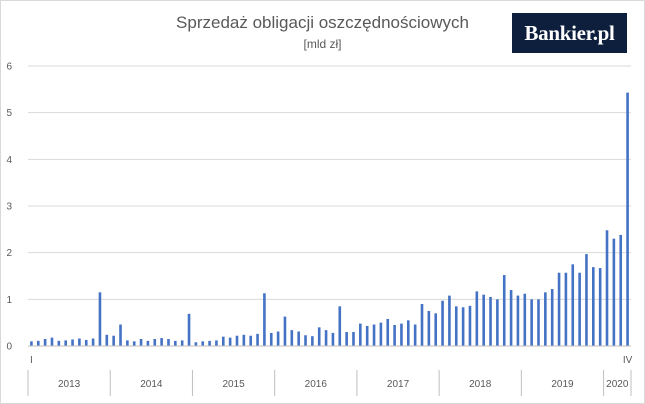 This screenshot has width=645, height=404. Describe the element at coordinates (480, 384) in the screenshot. I see `year-label: 2018` at that location.